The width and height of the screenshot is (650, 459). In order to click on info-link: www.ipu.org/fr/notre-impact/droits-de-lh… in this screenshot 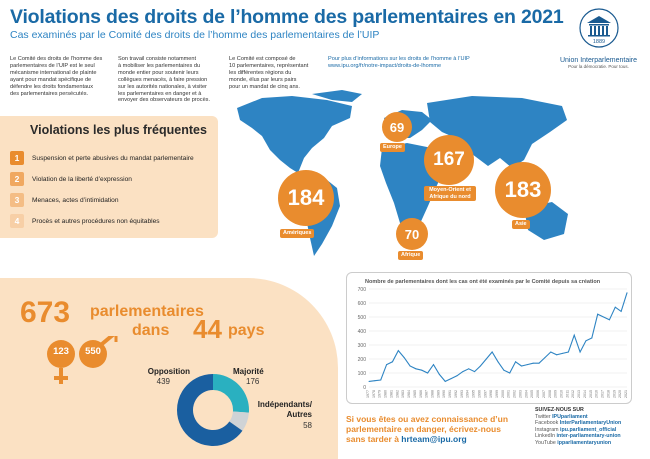, I will do `click(385, 65)`.